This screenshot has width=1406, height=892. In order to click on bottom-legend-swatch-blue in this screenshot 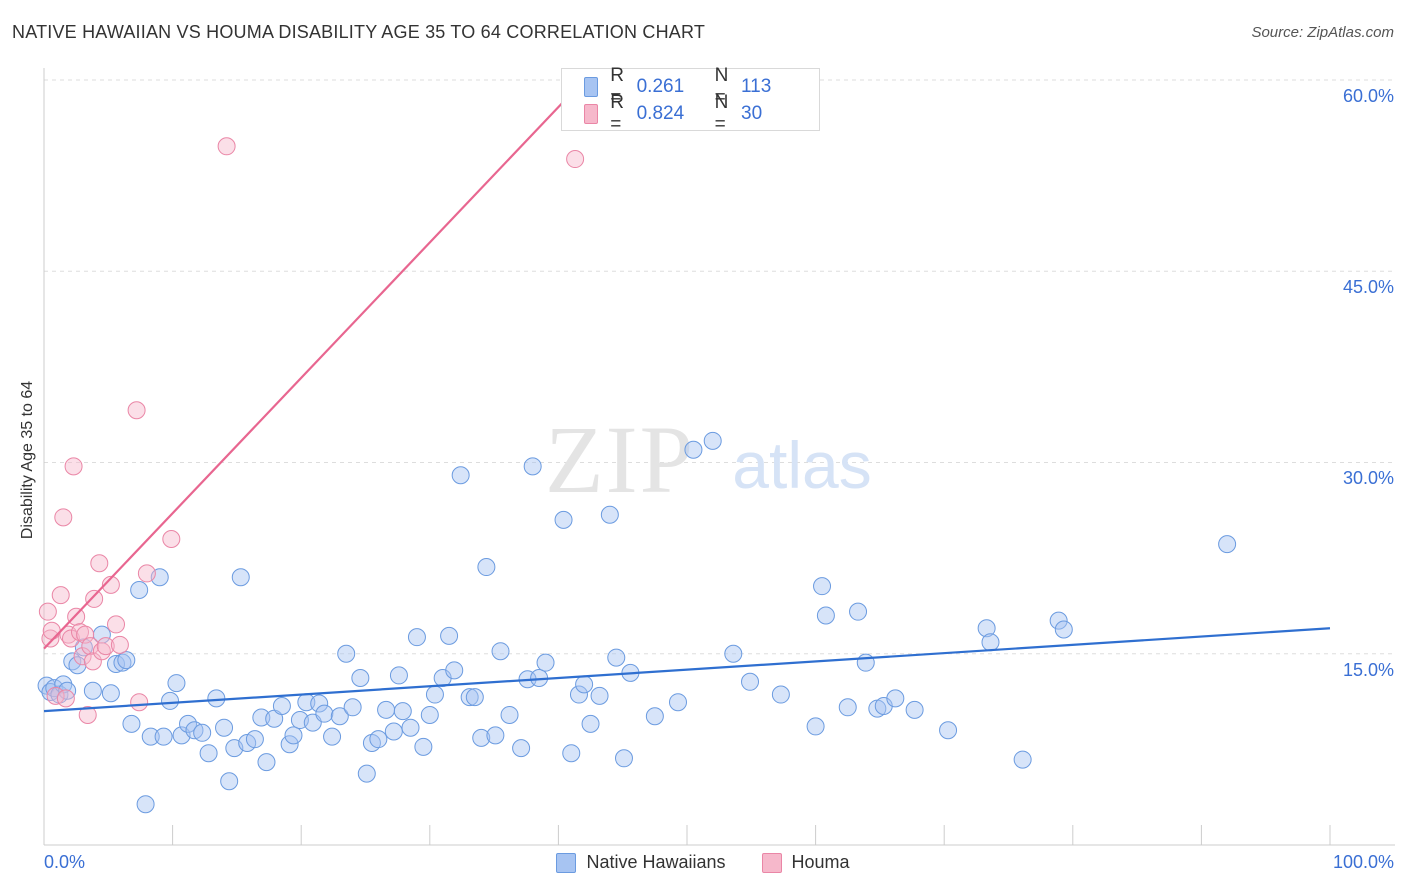, I will do `click(566, 862)`.